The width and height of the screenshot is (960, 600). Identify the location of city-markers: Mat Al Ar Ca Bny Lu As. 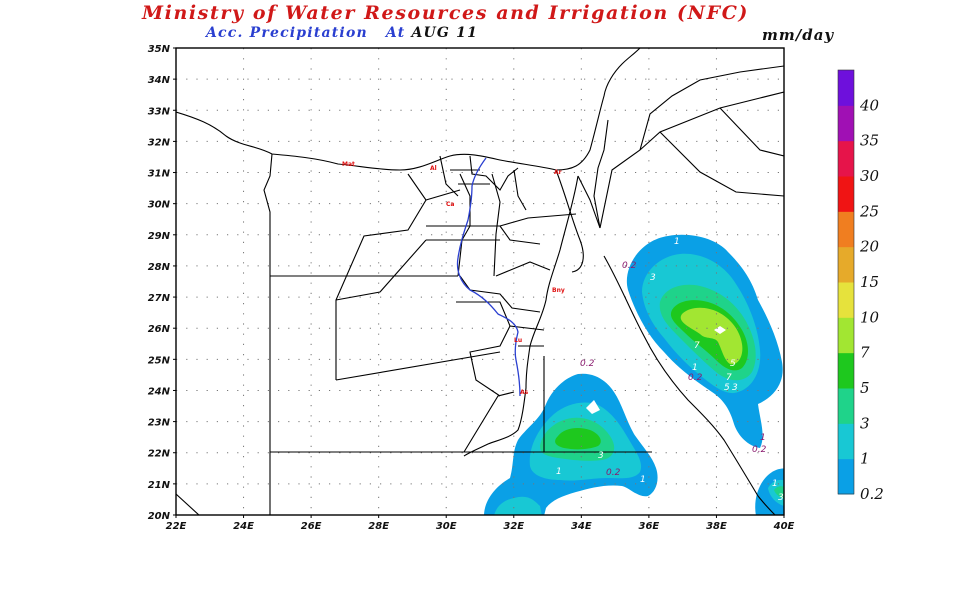
(453, 278).